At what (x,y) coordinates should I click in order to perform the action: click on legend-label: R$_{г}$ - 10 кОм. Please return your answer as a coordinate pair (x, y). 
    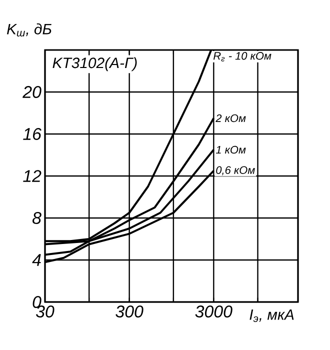
    Looking at the image, I should click on (242, 57).